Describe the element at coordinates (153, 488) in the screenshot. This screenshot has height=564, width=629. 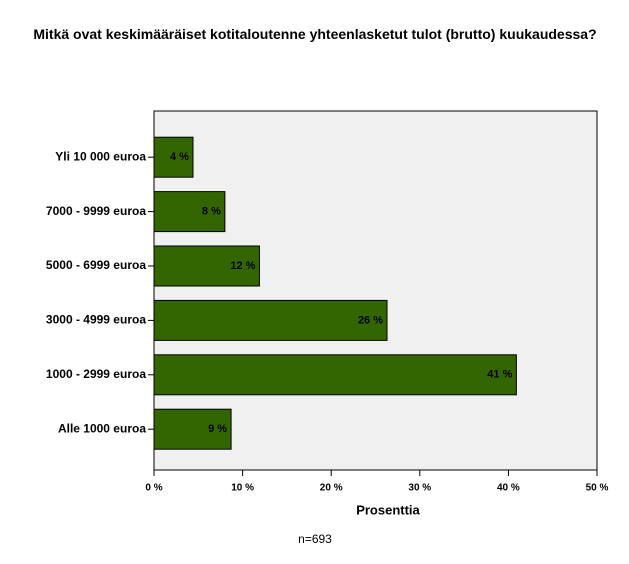
I see `x-tick-label: 0 %` at that location.